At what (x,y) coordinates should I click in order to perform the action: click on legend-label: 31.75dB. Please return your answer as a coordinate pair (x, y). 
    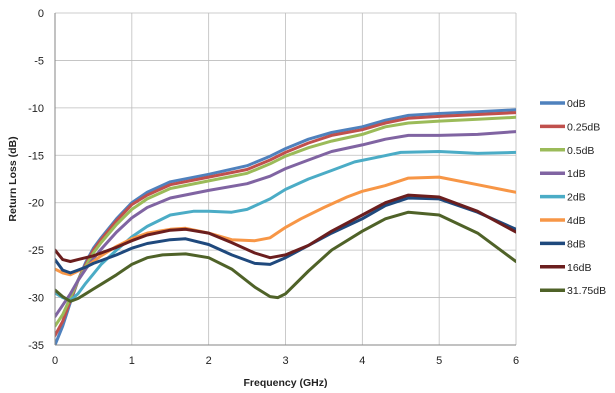
    Looking at the image, I should click on (586, 291).